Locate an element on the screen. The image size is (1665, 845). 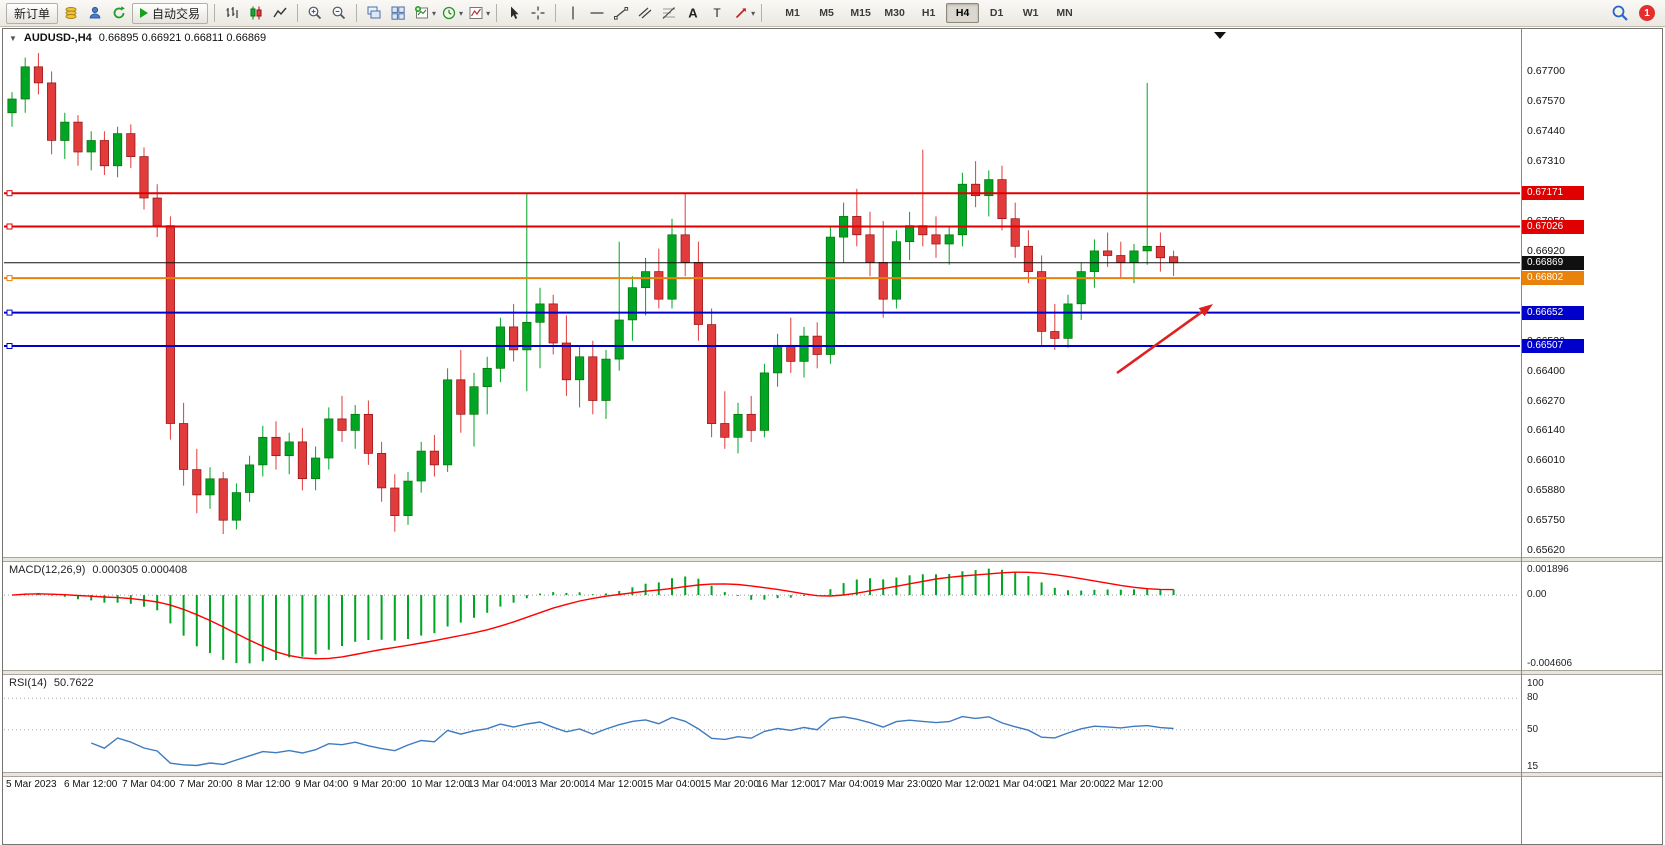
timeframe-h4-button: H4 is located at coordinates (963, 13).